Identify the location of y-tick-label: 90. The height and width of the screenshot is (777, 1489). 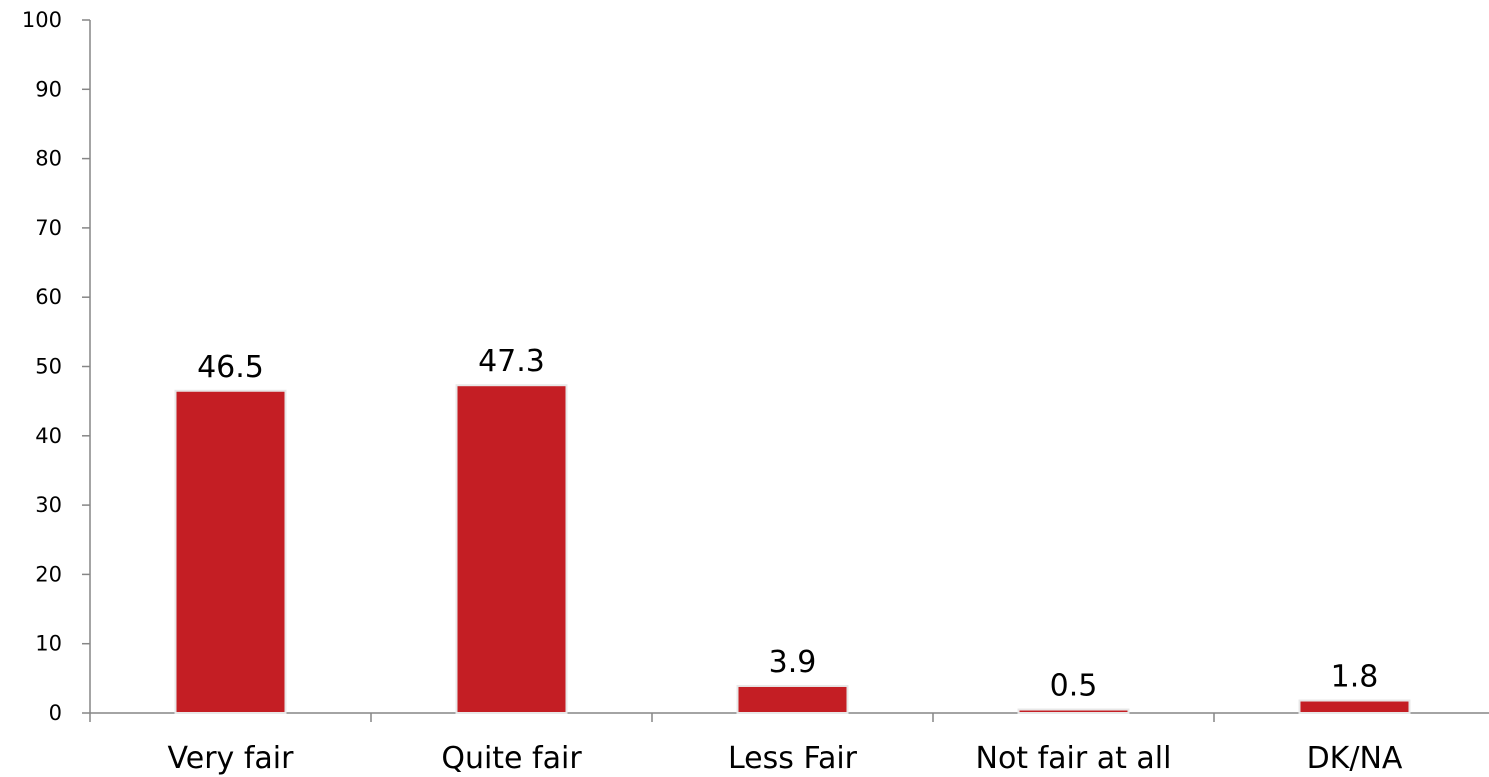
(48, 89).